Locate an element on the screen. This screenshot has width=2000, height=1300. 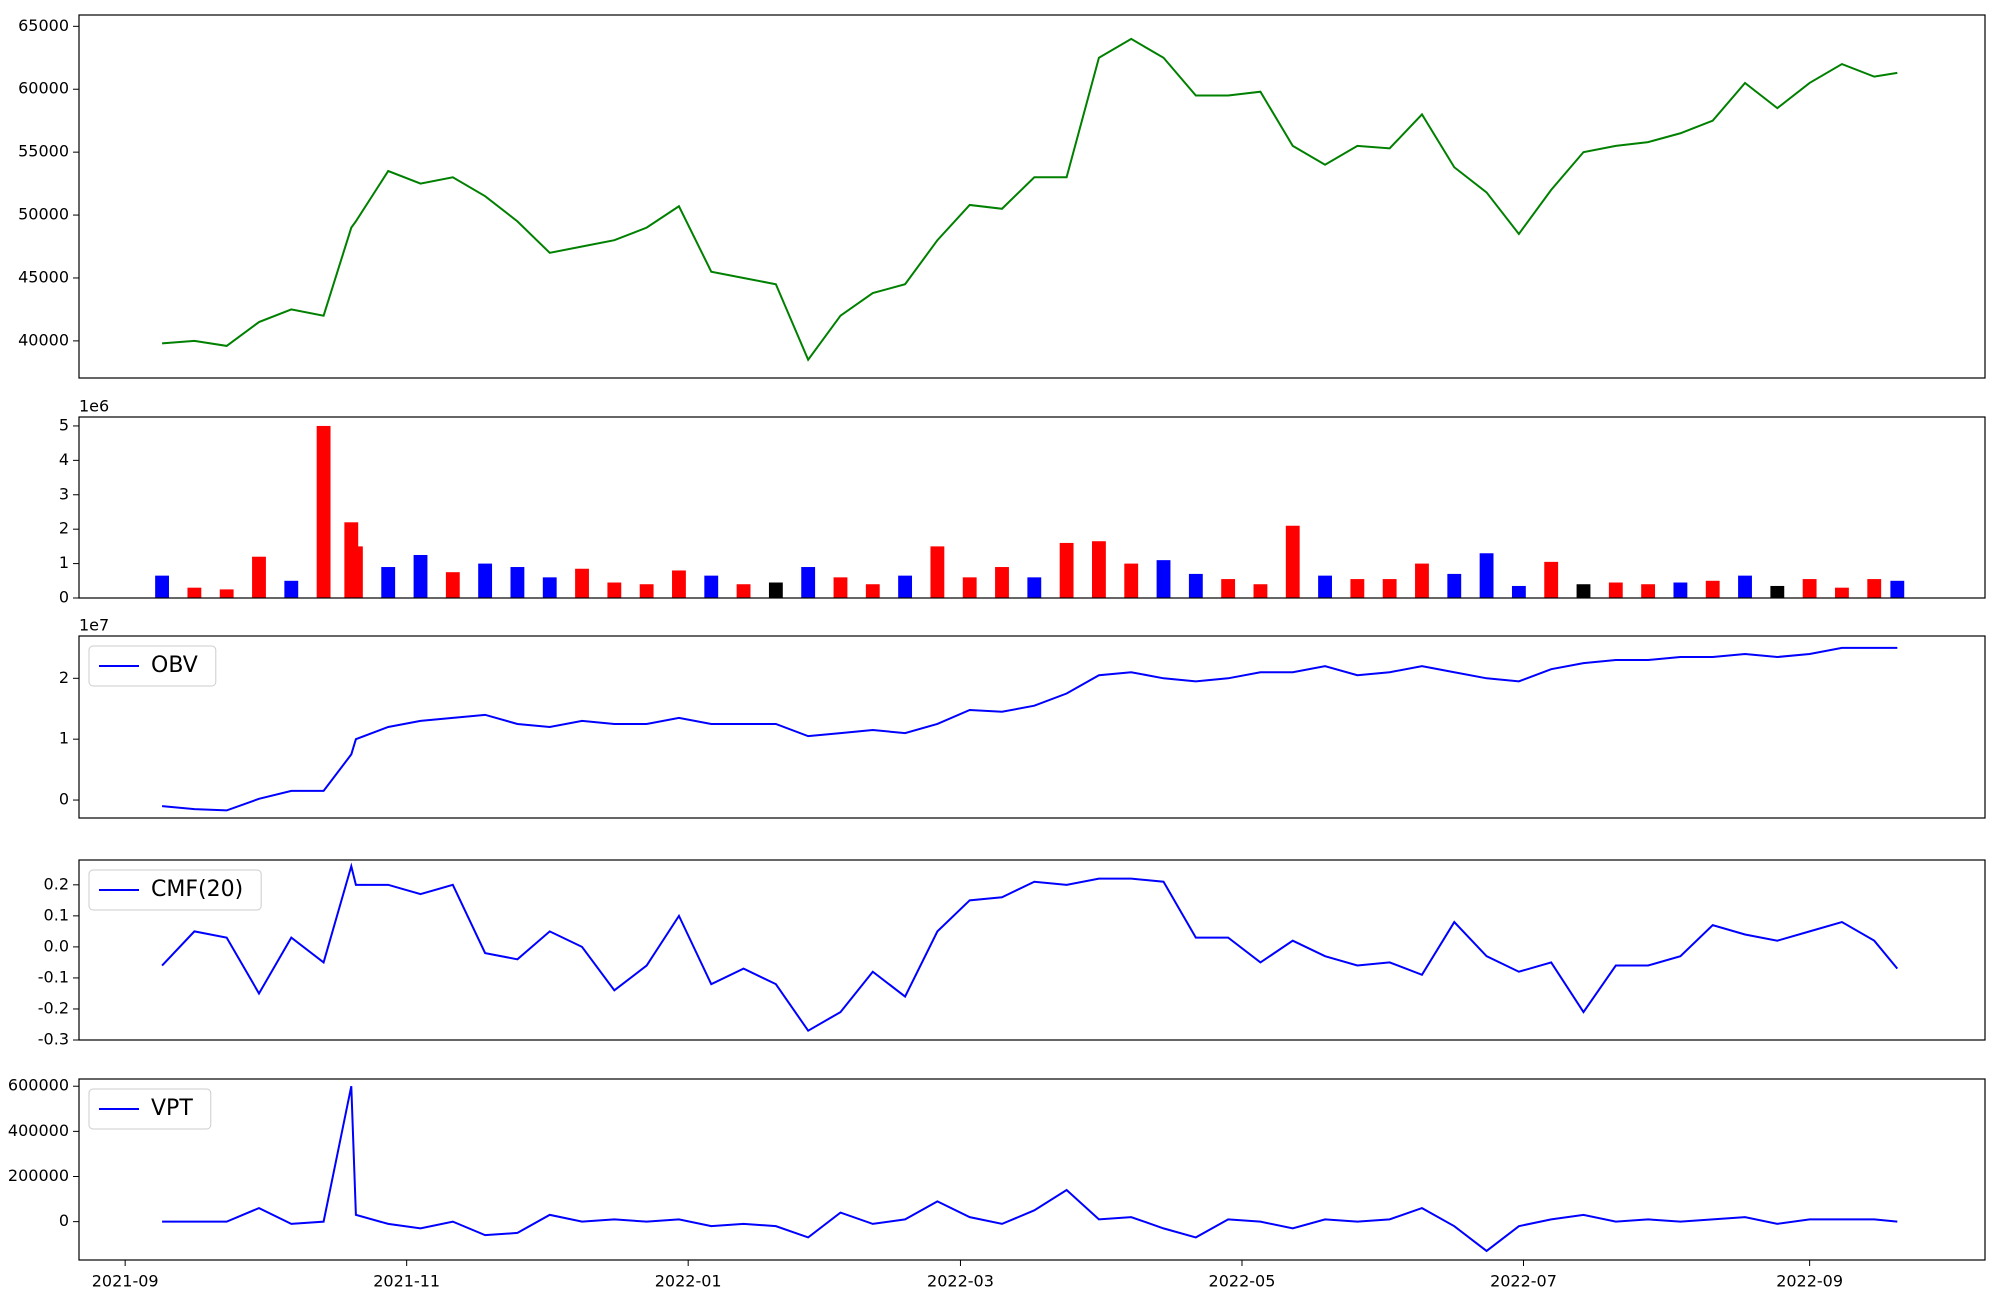
y-tick-label: -0.1 is located at coordinates (53, 976).